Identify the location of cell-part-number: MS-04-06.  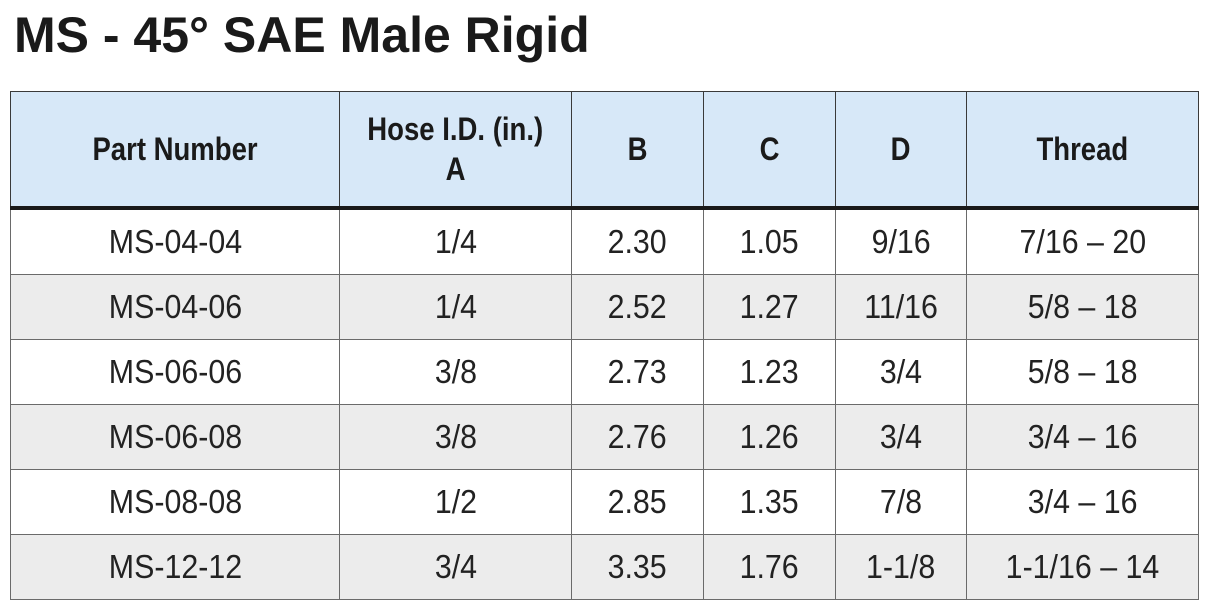
(175, 307).